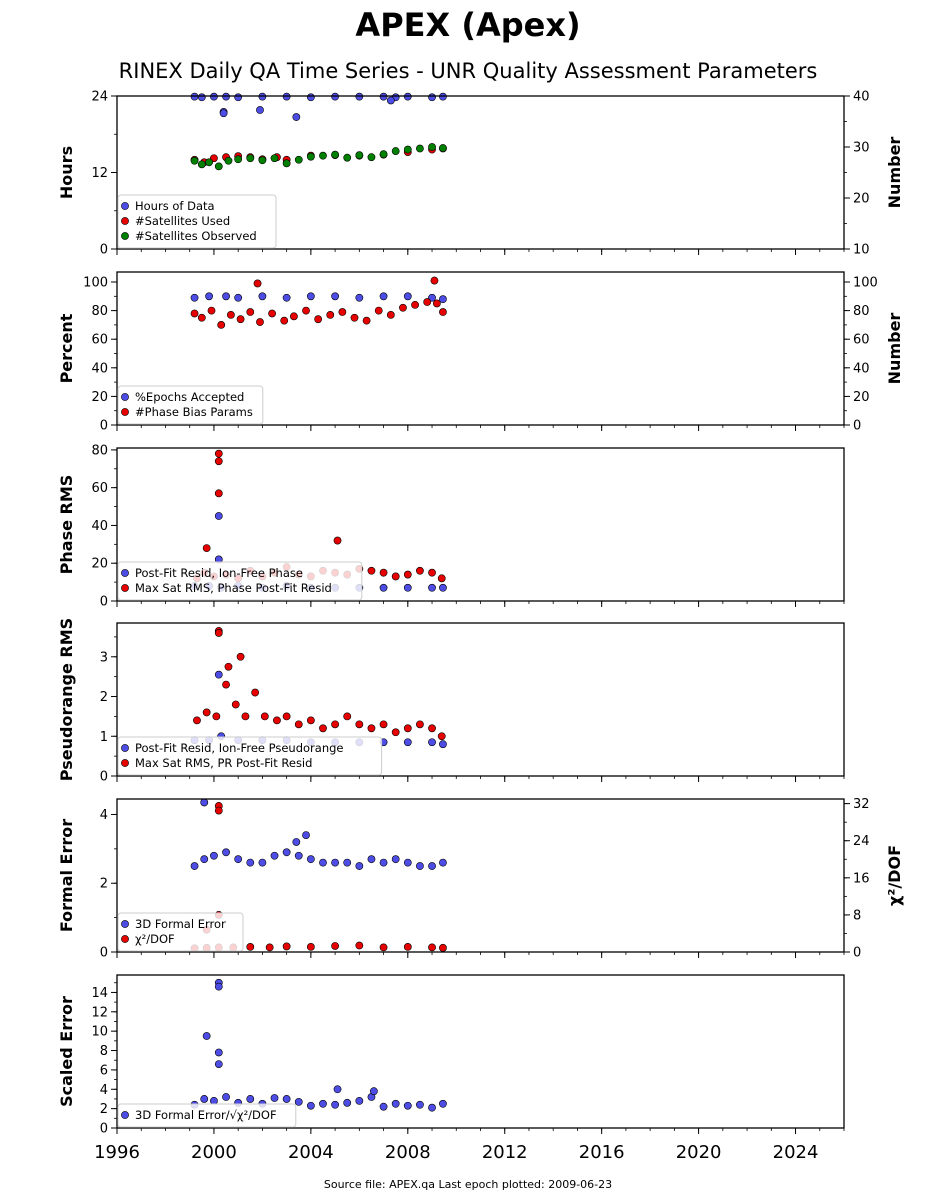  What do you see at coordinates (66, 1051) in the screenshot?
I see `y-axis-label: Scaled Error` at bounding box center [66, 1051].